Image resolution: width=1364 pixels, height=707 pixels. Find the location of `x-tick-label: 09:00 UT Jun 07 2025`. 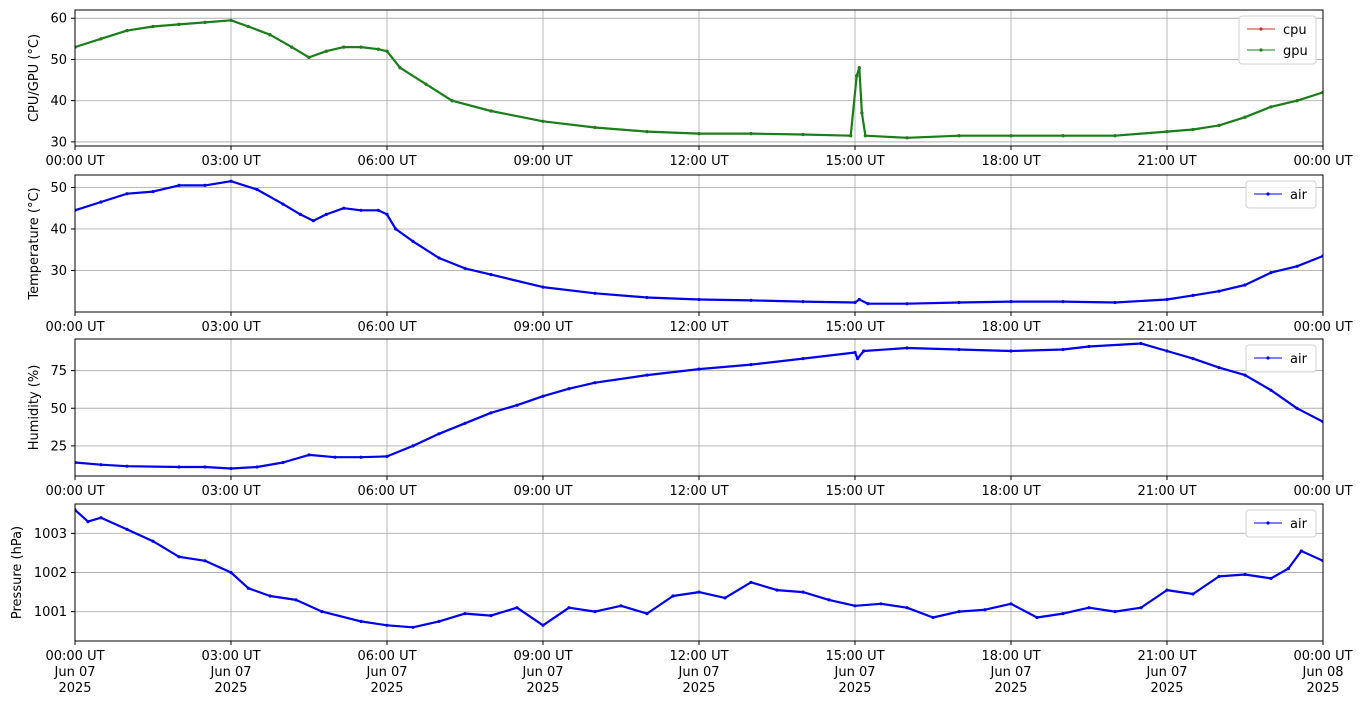

x-tick-label: 09:00 UT Jun 07 2025 is located at coordinates (542, 672).